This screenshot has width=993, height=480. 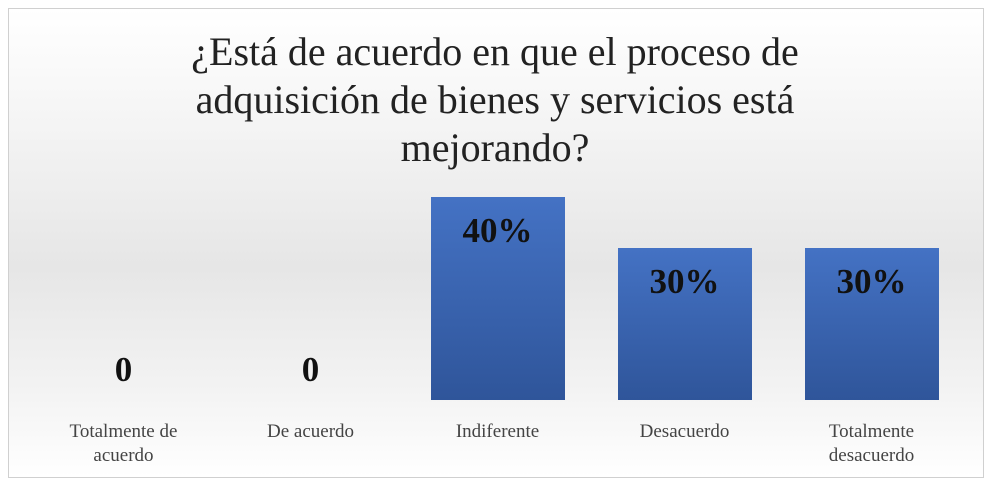 What do you see at coordinates (497, 230) in the screenshot?
I see `data-label: 40%` at bounding box center [497, 230].